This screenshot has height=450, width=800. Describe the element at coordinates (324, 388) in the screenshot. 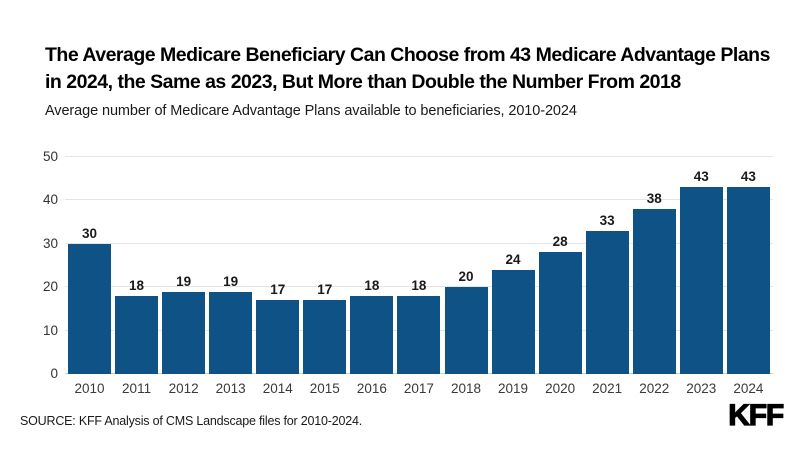

I see `x-axis-label: 2015` at that location.